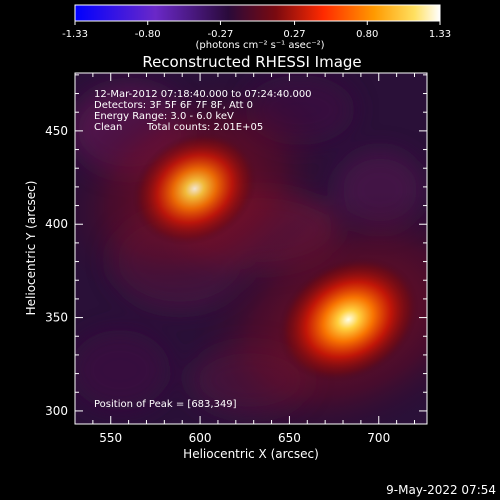 This screenshot has height=500, width=500. What do you see at coordinates (56, 224) in the screenshot?
I see `y-tick-label: 400` at bounding box center [56, 224].